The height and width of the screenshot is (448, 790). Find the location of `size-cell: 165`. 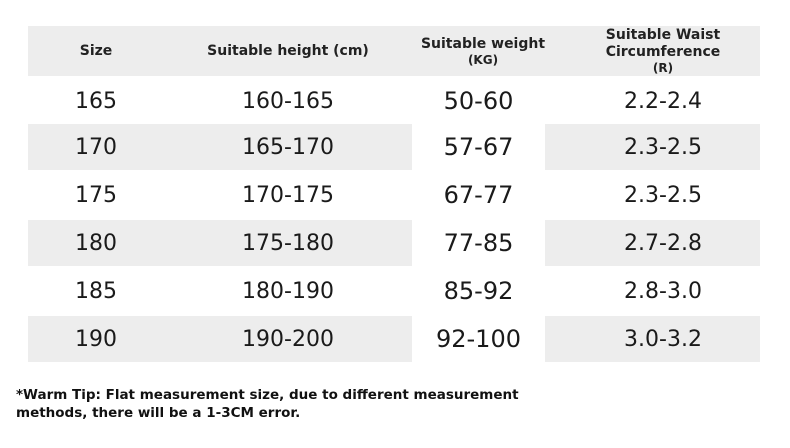

size-cell: 165 is located at coordinates (96, 101).